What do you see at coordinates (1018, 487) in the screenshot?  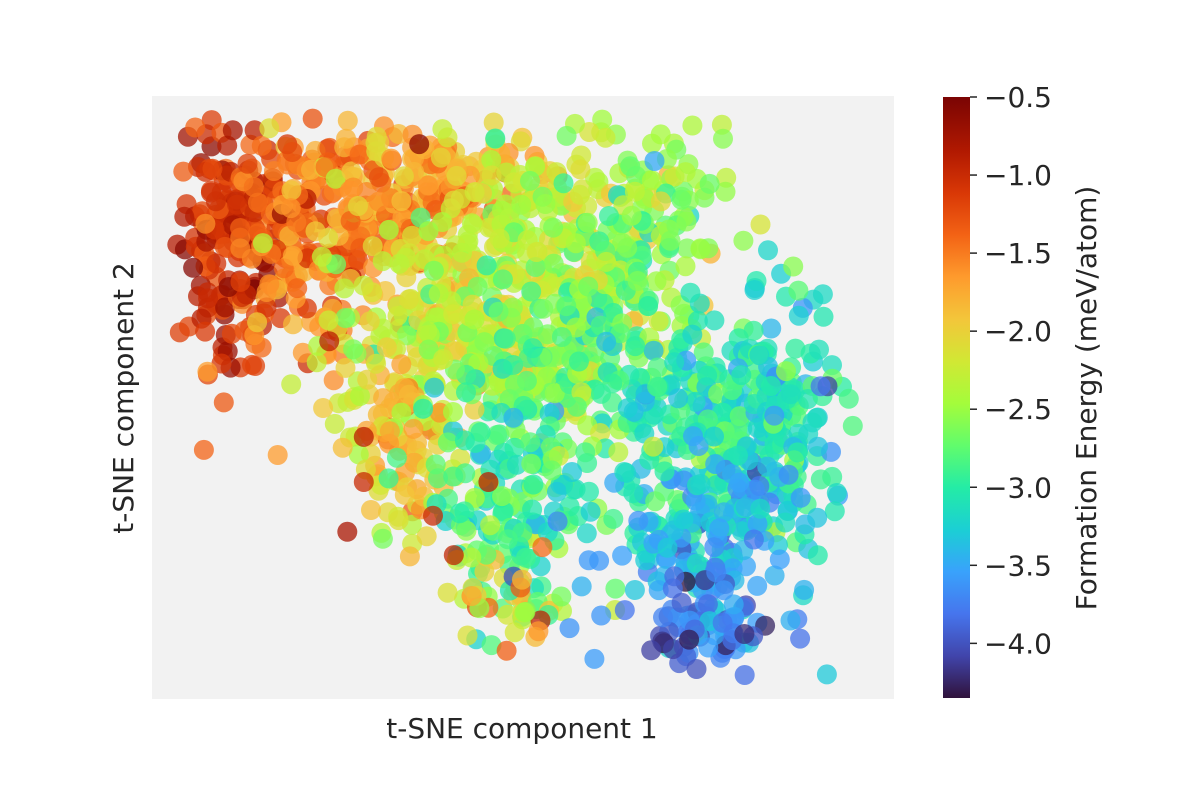 I see `colorbar-tick-label: −3.0` at bounding box center [1018, 487].